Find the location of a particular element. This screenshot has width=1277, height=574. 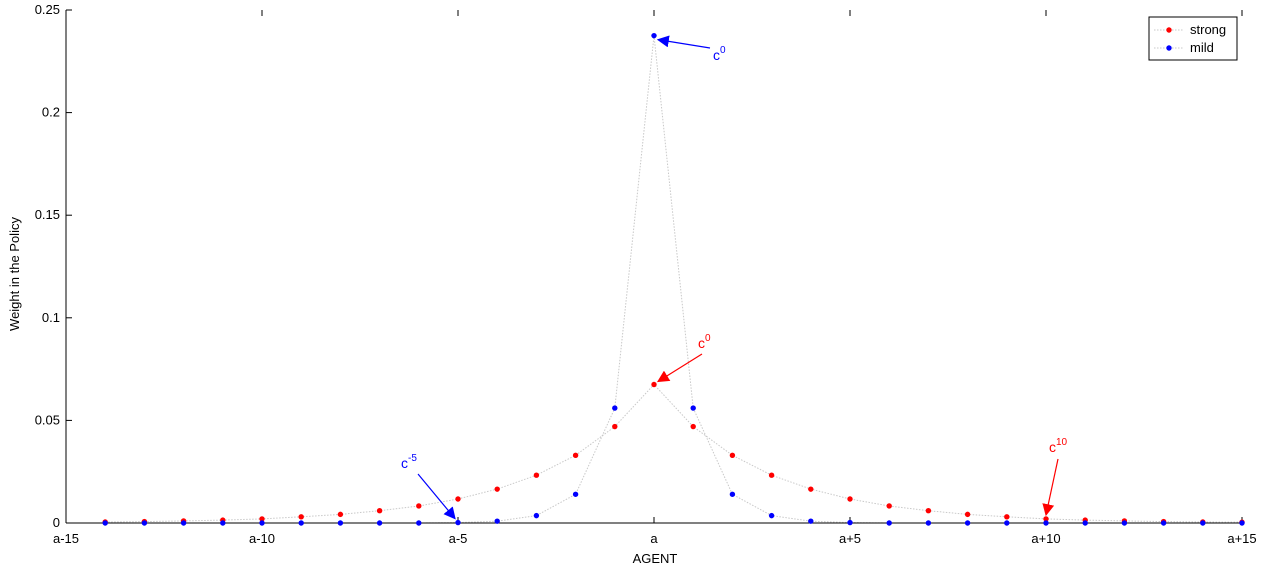

x-tick-label: a-15 is located at coordinates (66, 538).